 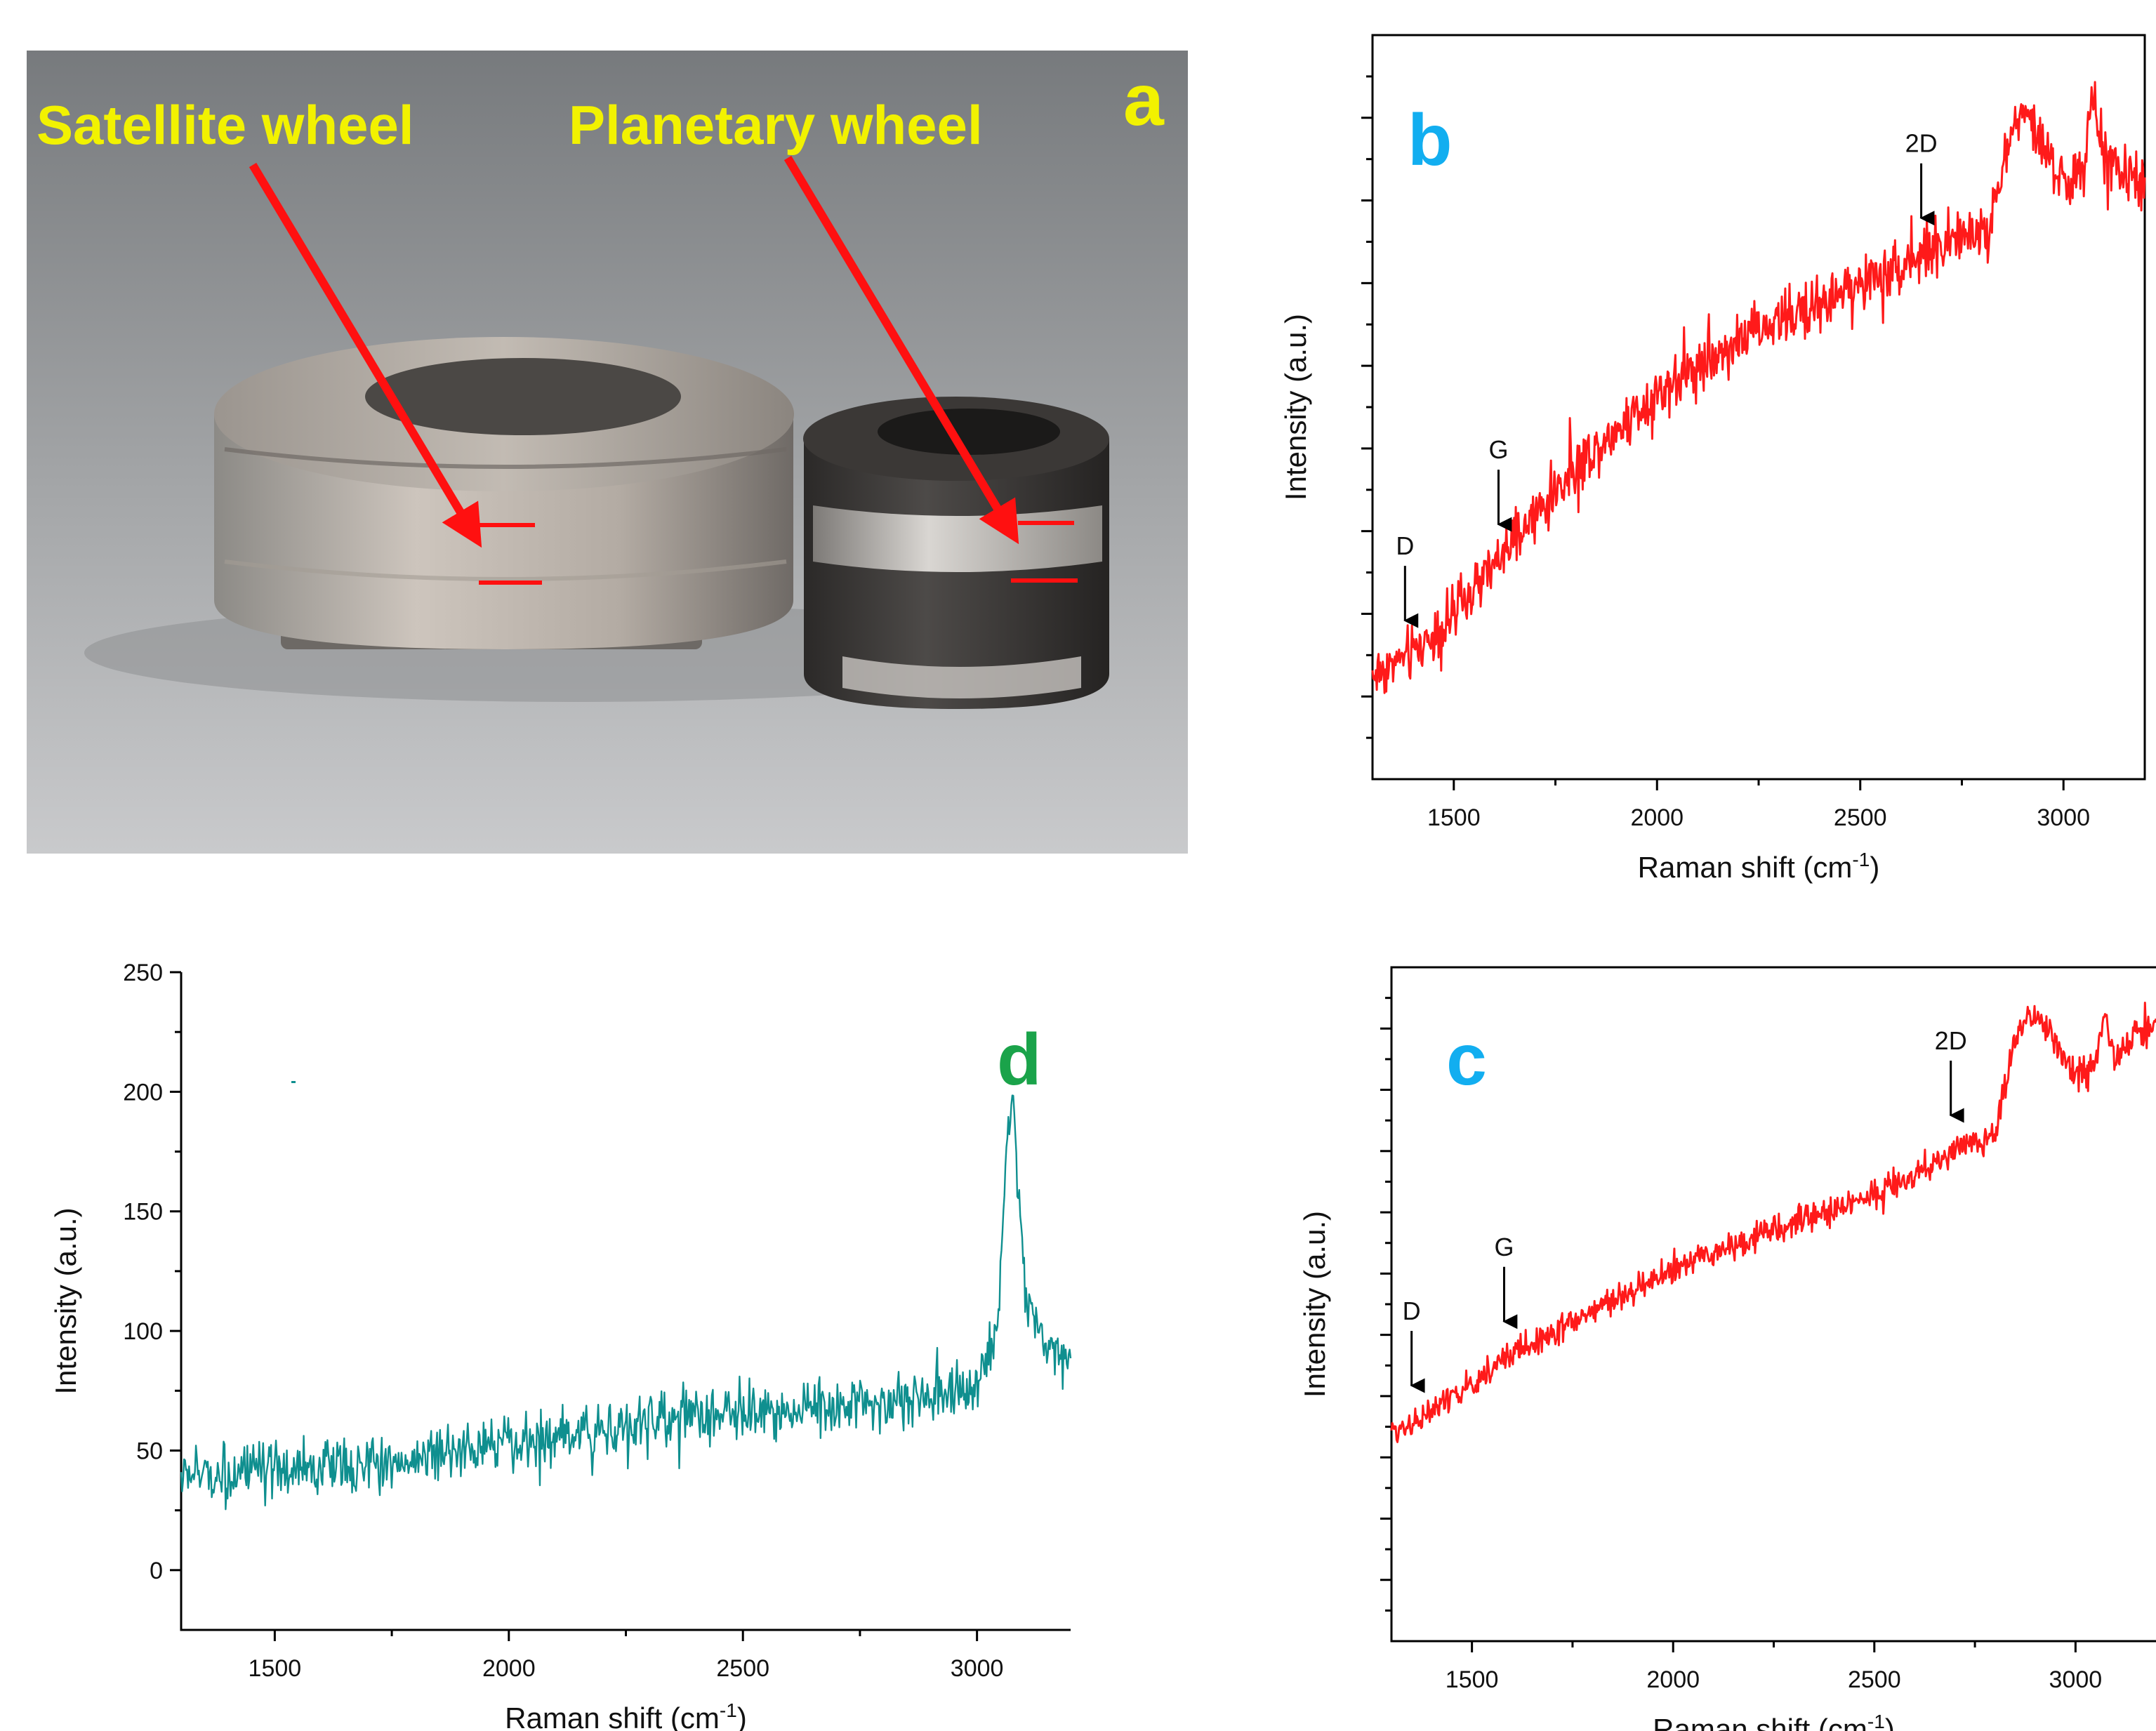 I want to click on plot-frame, so click(x=1773, y=1304).